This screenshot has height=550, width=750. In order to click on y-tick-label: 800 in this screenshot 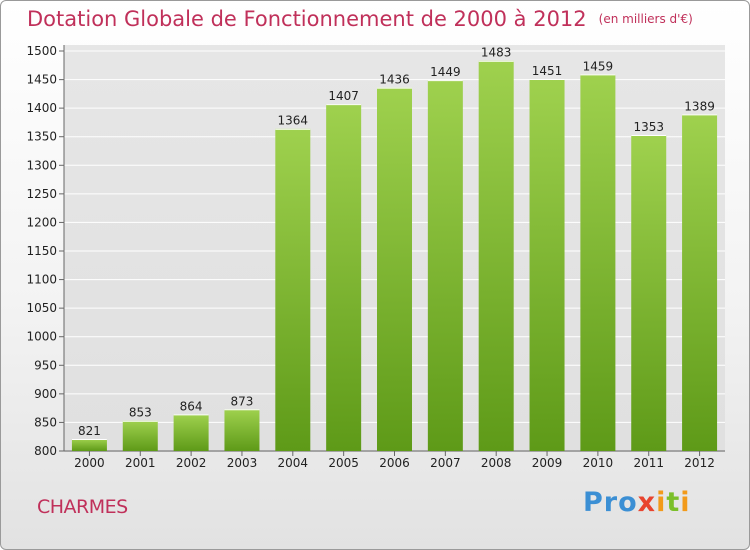, I will do `click(45, 451)`.